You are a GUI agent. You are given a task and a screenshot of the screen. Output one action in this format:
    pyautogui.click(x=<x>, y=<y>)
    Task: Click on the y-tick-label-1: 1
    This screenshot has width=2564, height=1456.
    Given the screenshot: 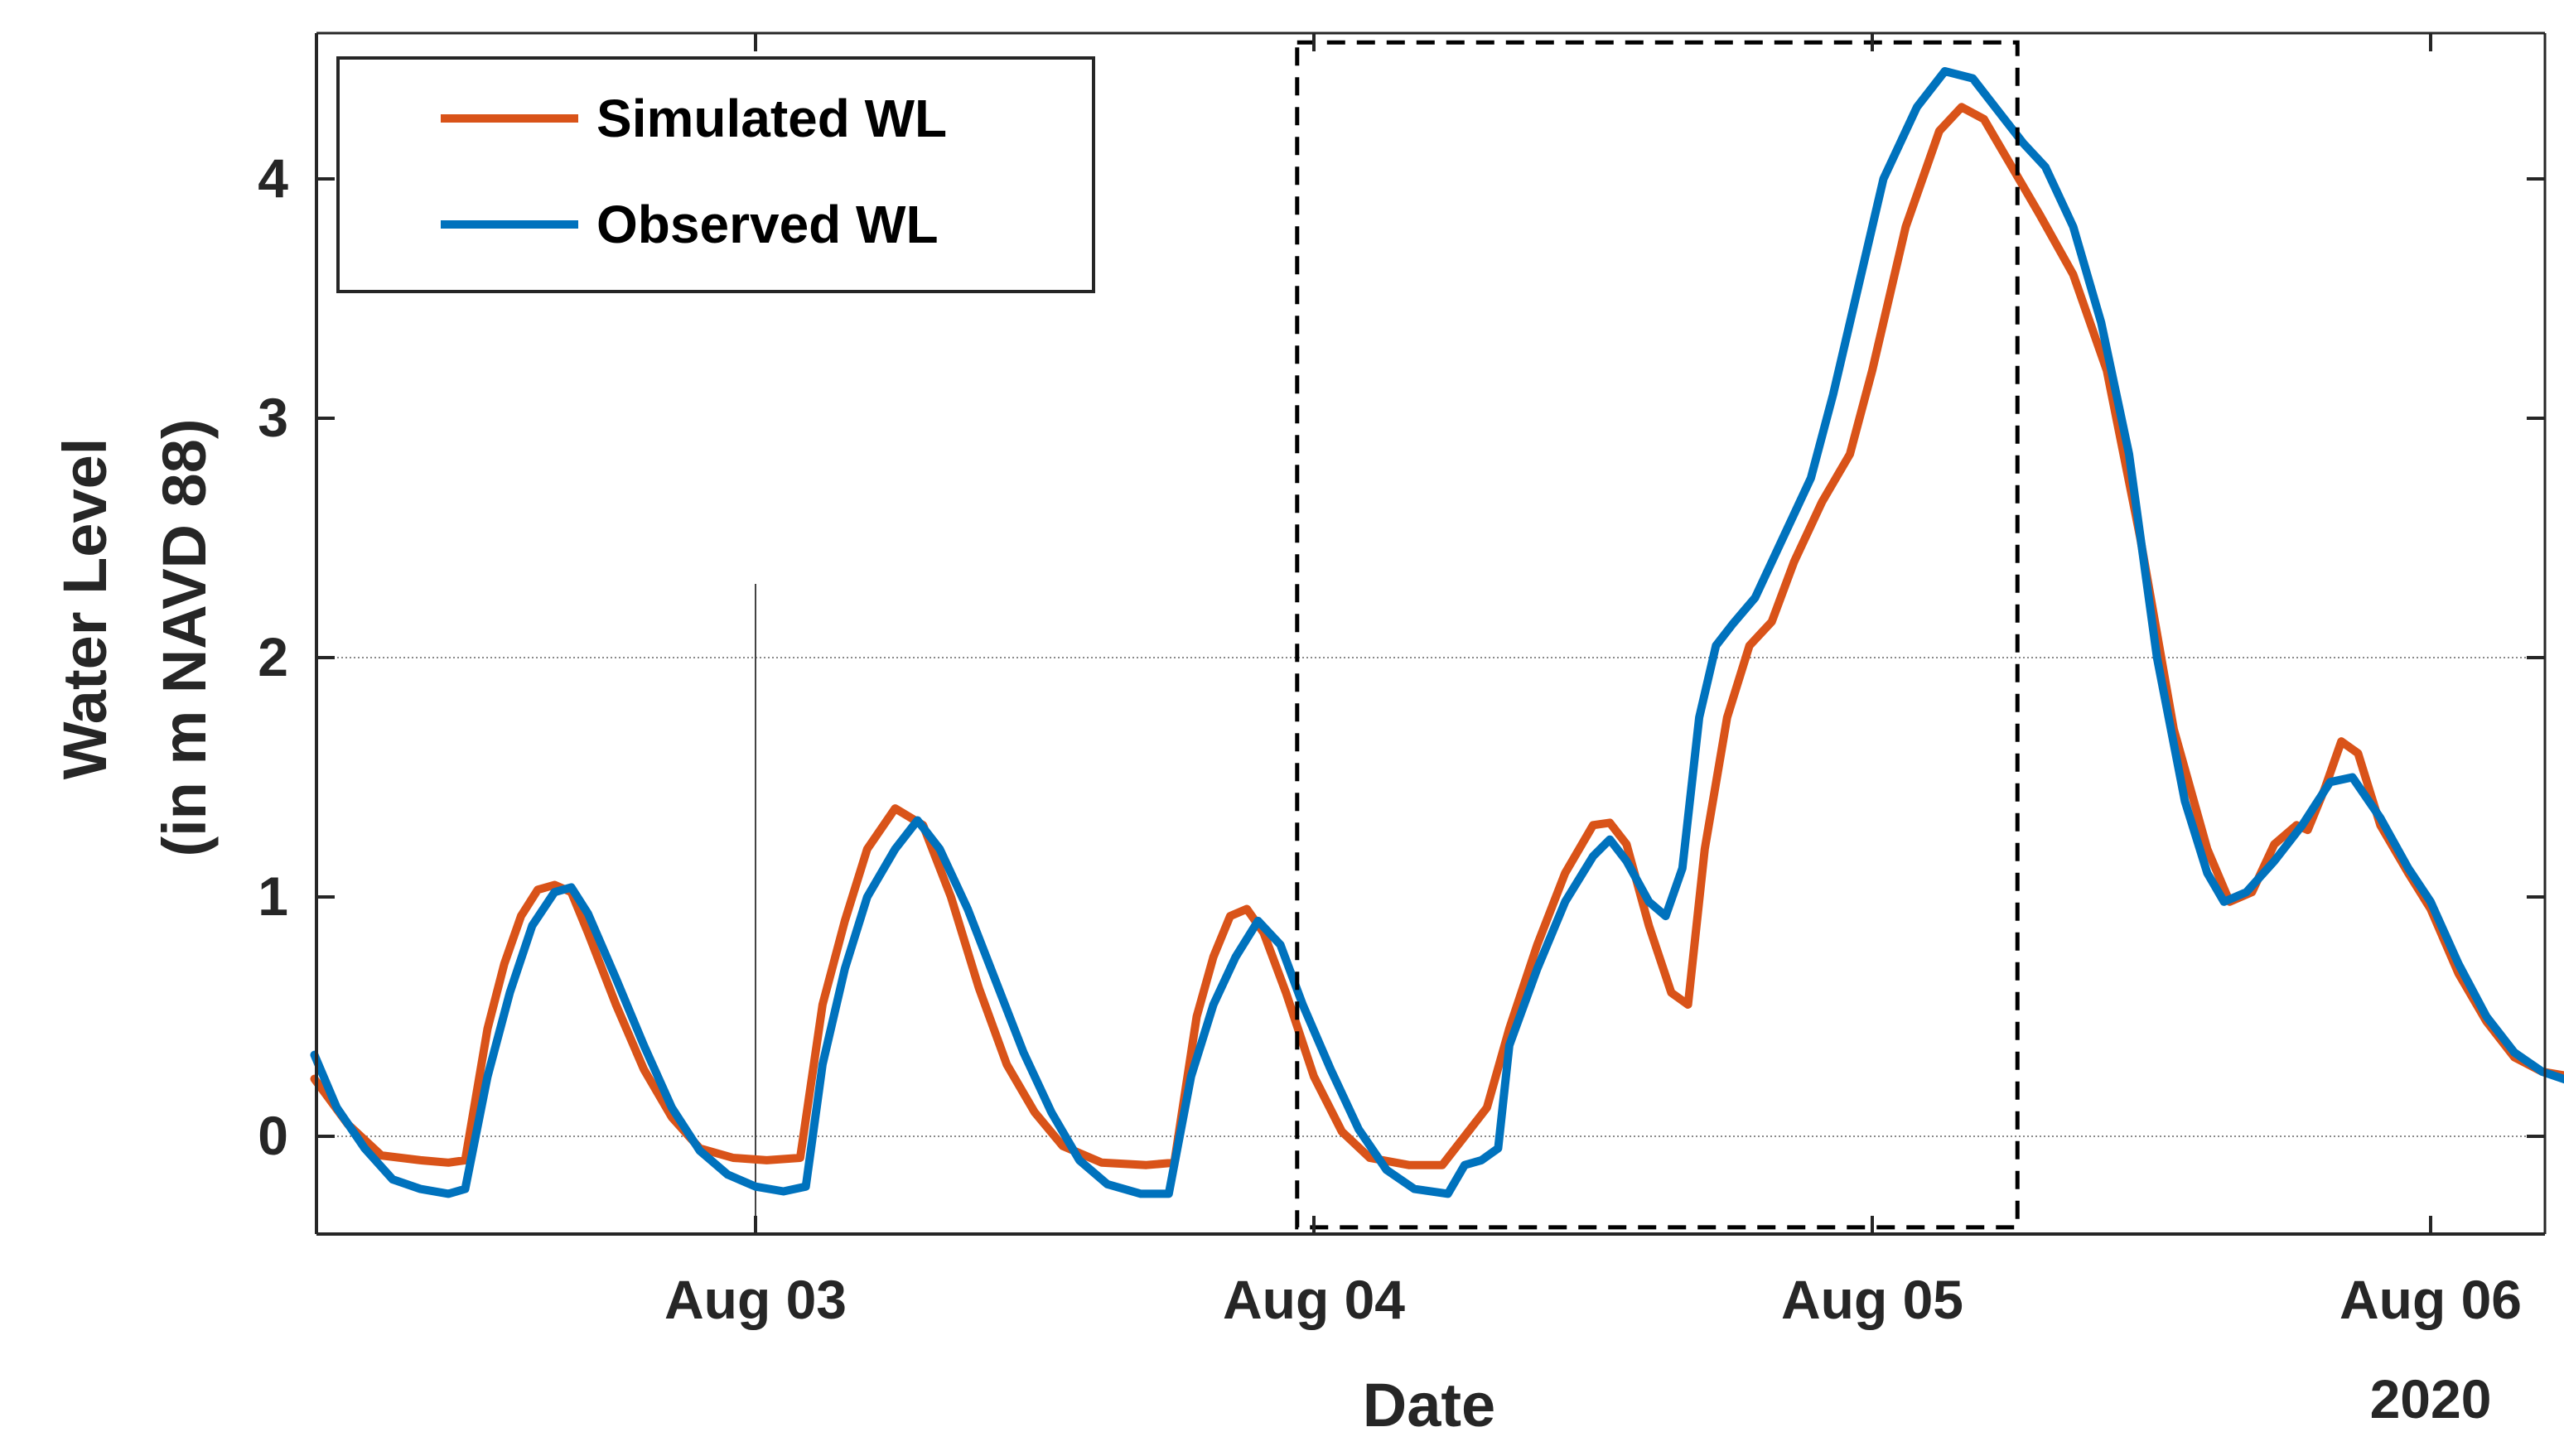 What is the action you would take?
    pyautogui.click(x=273, y=896)
    